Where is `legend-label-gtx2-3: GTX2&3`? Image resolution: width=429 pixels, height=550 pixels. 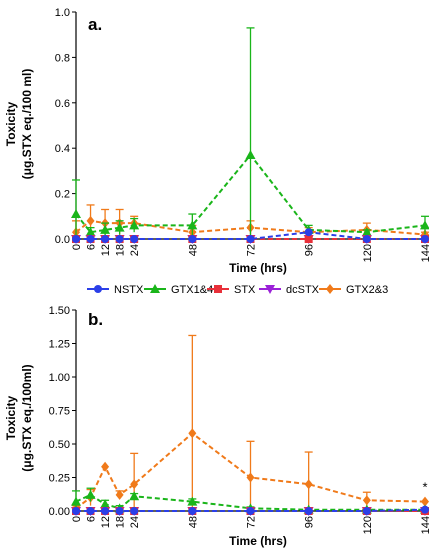 legend-label-gtx2-3: GTX2&3 is located at coordinates (367, 290).